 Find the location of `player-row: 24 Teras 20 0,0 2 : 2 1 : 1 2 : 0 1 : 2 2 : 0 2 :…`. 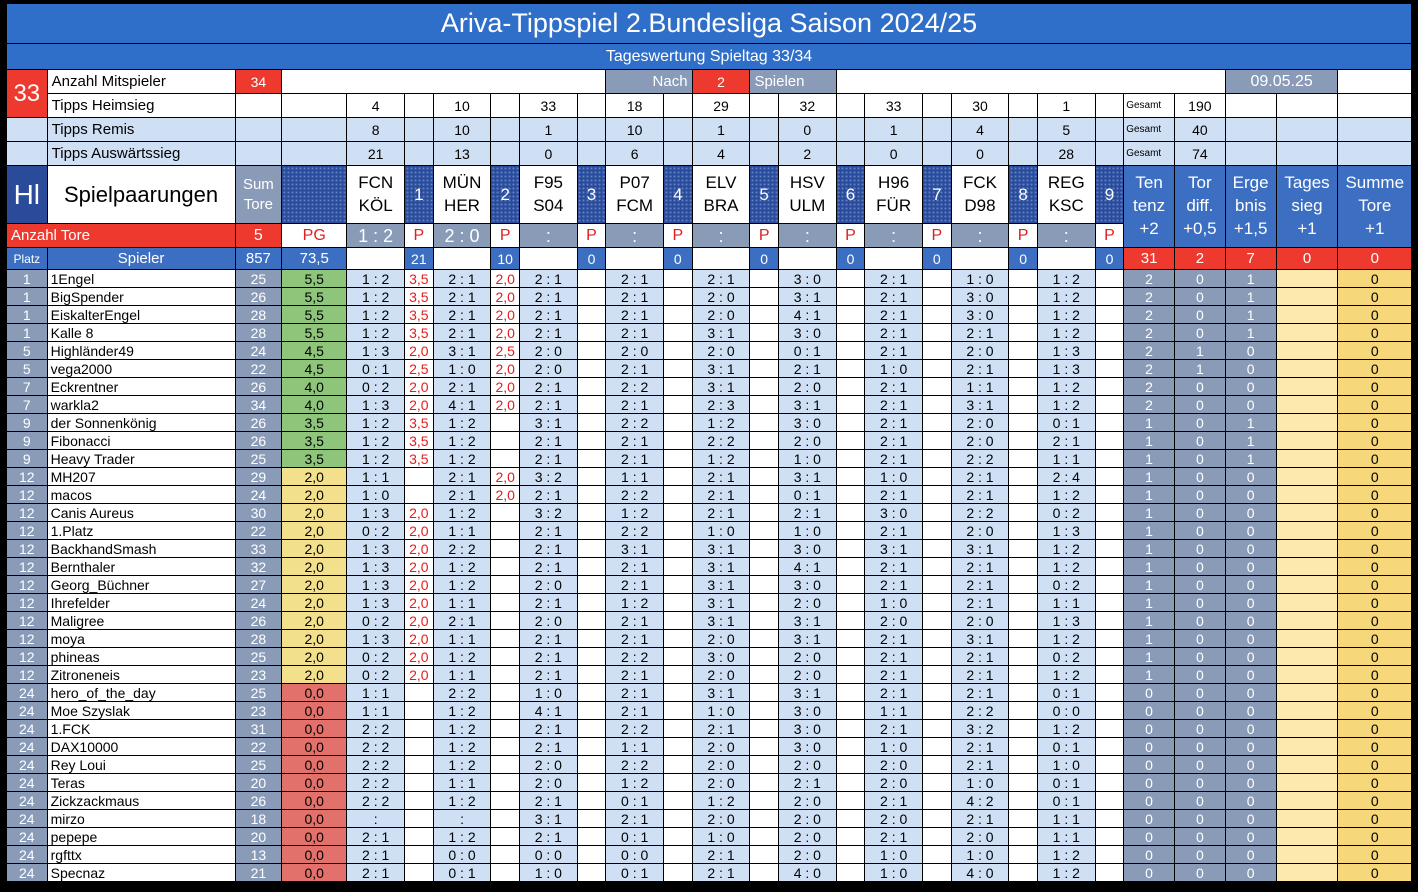

player-row: 24 Teras 20 0,0 2 : 2 1 : 1 2 : 0 1 : 2 2 : 0 2 :… is located at coordinates (709, 782).